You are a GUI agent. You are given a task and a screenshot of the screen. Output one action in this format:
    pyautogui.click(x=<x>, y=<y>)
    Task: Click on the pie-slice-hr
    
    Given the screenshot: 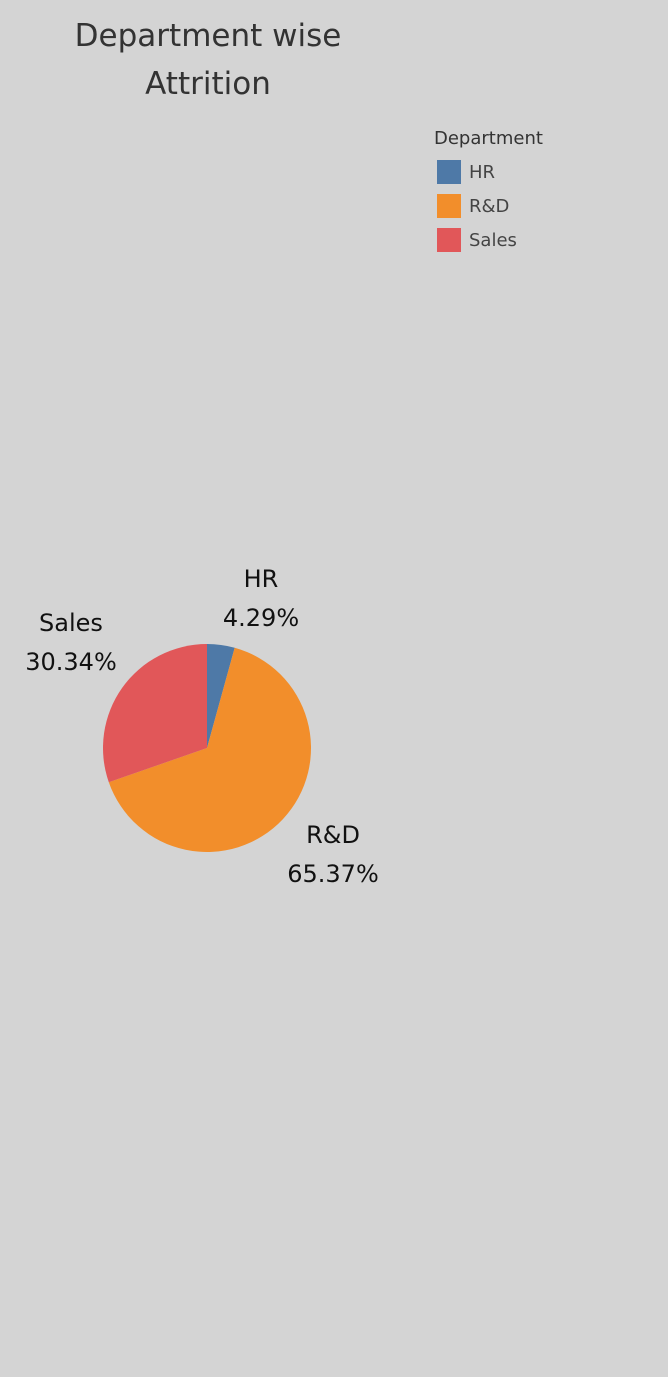 What is the action you would take?
    pyautogui.click(x=221, y=696)
    